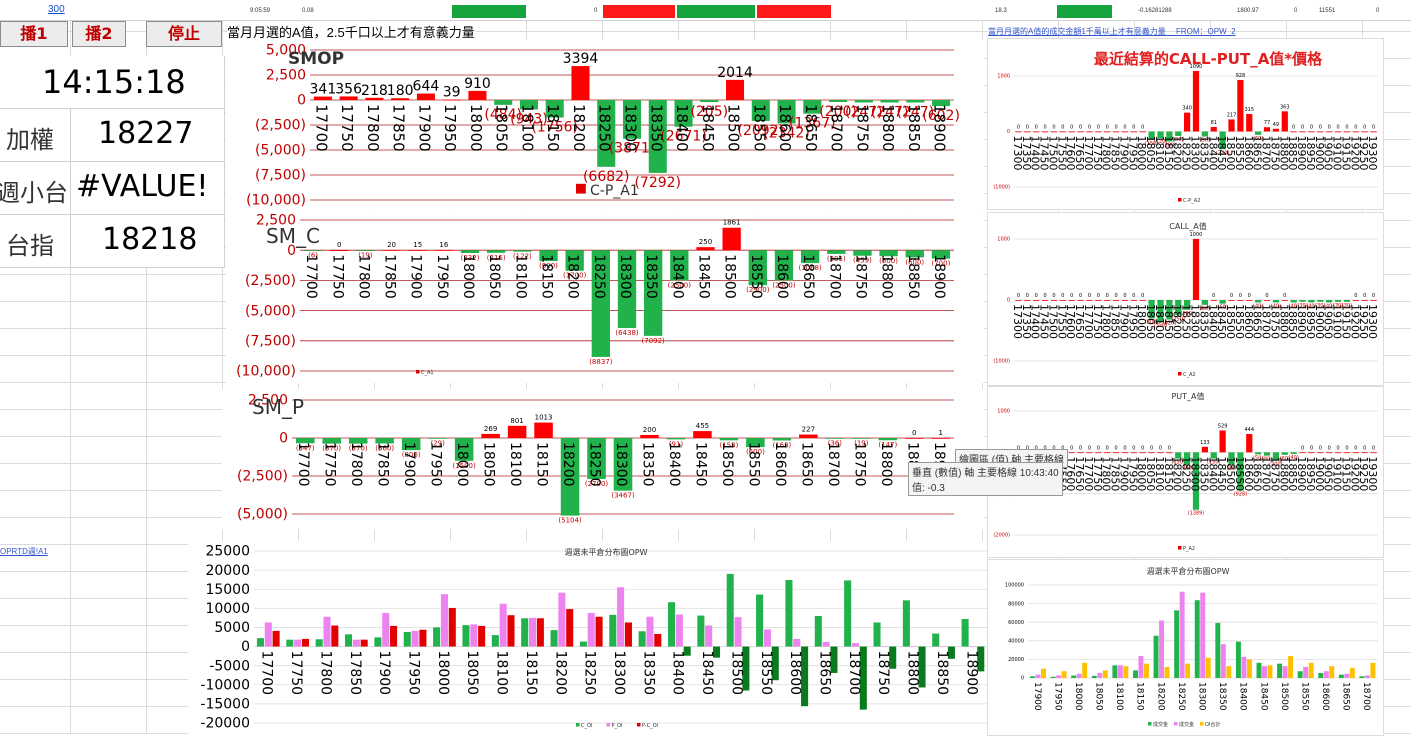  I want to click on data-label: (928), so click(1240, 495).